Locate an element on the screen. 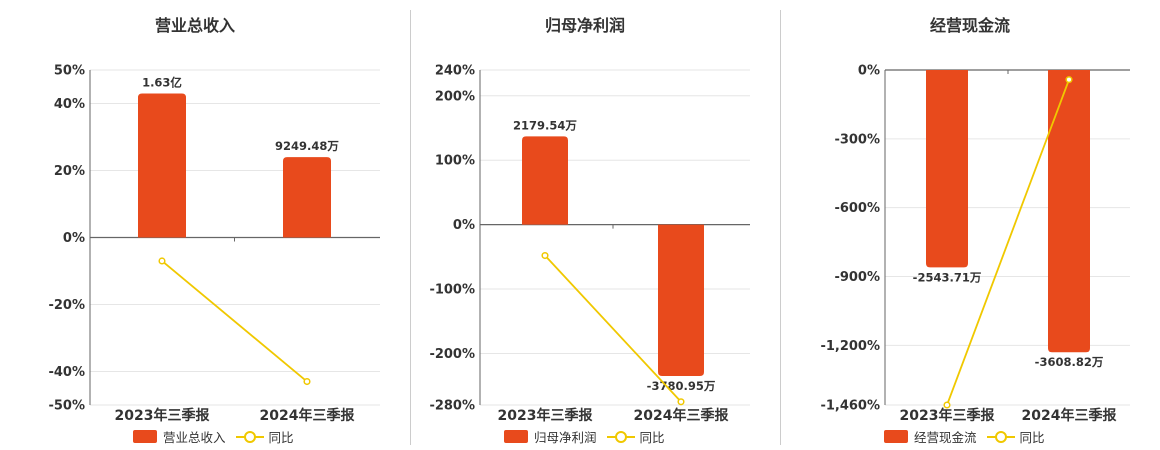 The width and height of the screenshot is (1160, 450). chart-title: 经营现金流 is located at coordinates (969, 25).